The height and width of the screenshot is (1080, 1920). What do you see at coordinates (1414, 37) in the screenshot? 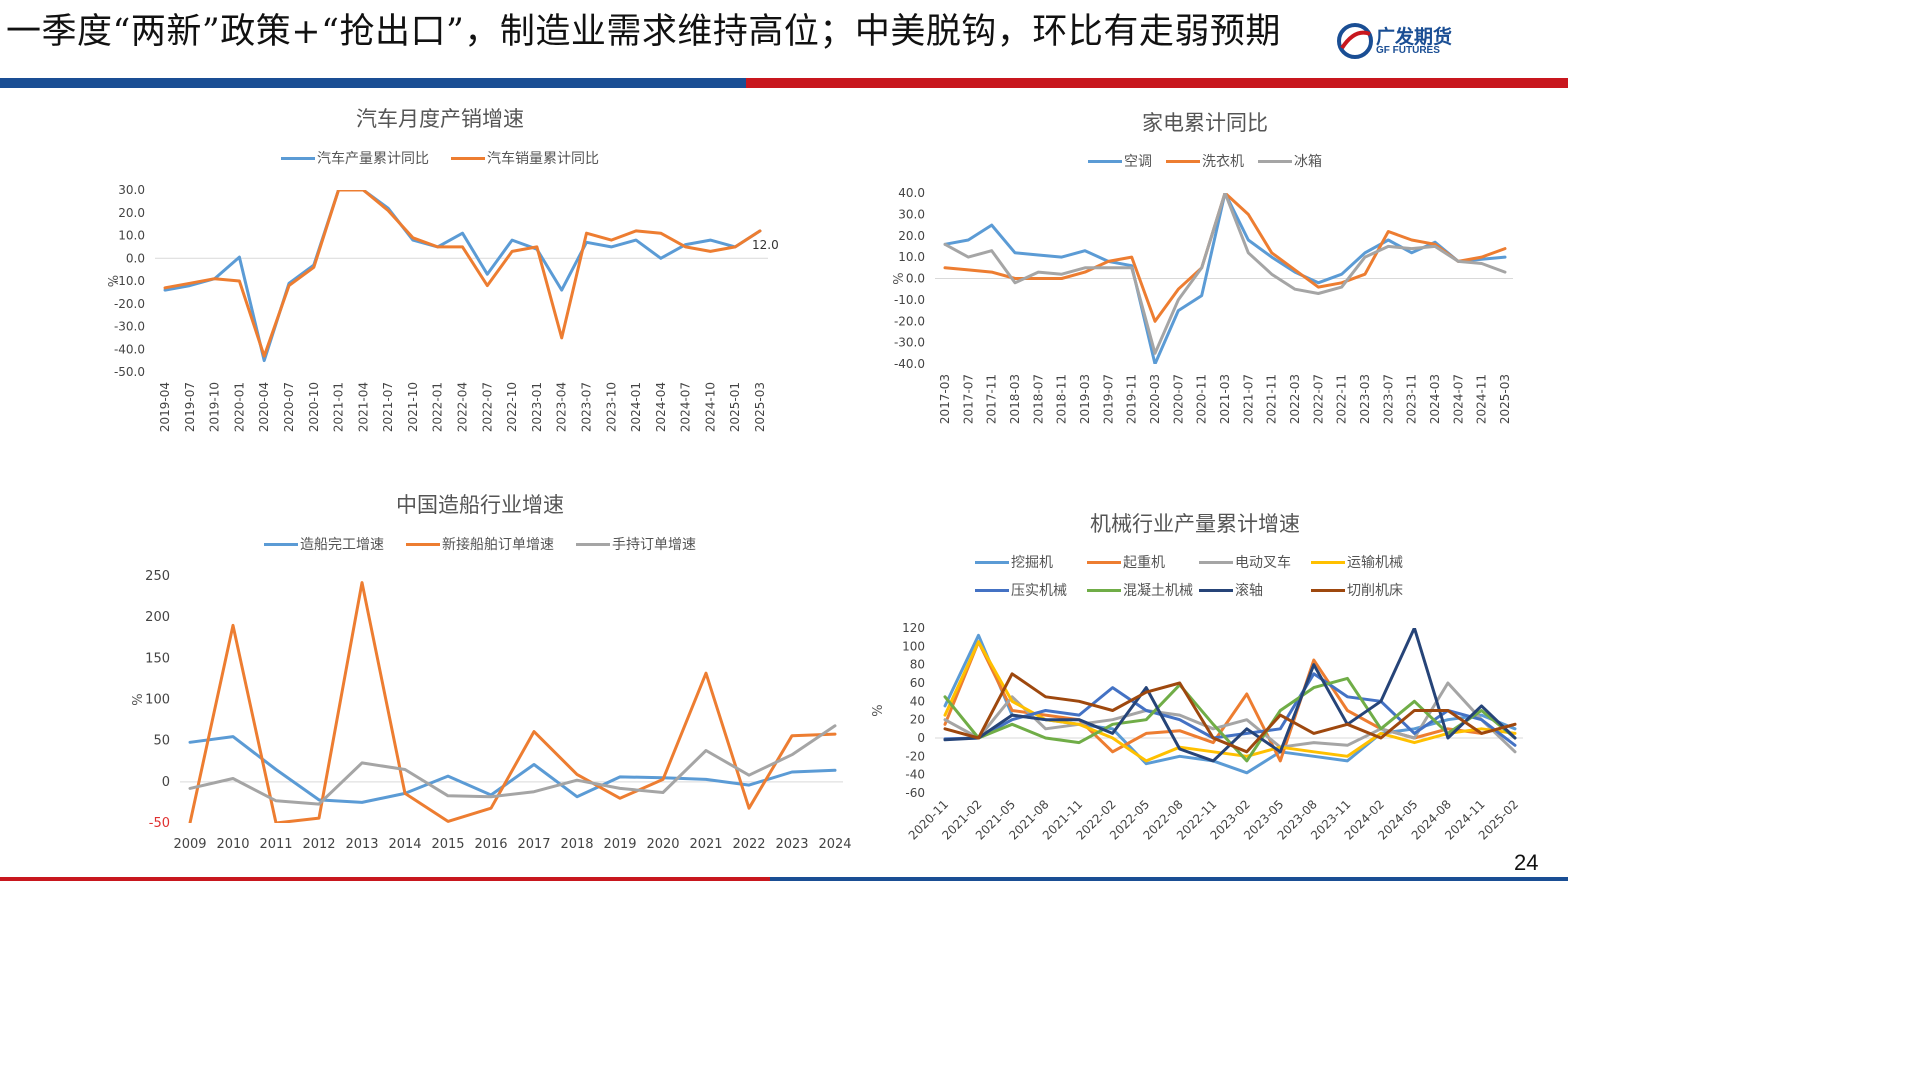
I see `logo-text-cn: 广发期货` at bounding box center [1414, 37].